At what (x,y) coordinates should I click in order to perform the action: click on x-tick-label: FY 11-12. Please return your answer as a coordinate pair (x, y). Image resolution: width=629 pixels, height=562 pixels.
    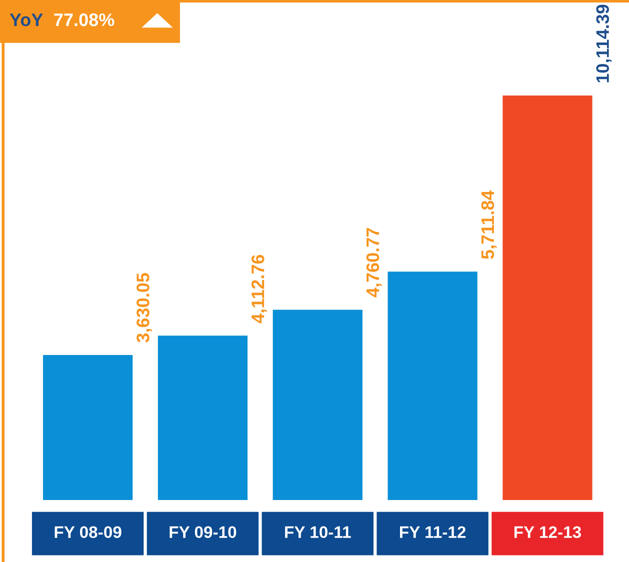
    Looking at the image, I should click on (433, 532).